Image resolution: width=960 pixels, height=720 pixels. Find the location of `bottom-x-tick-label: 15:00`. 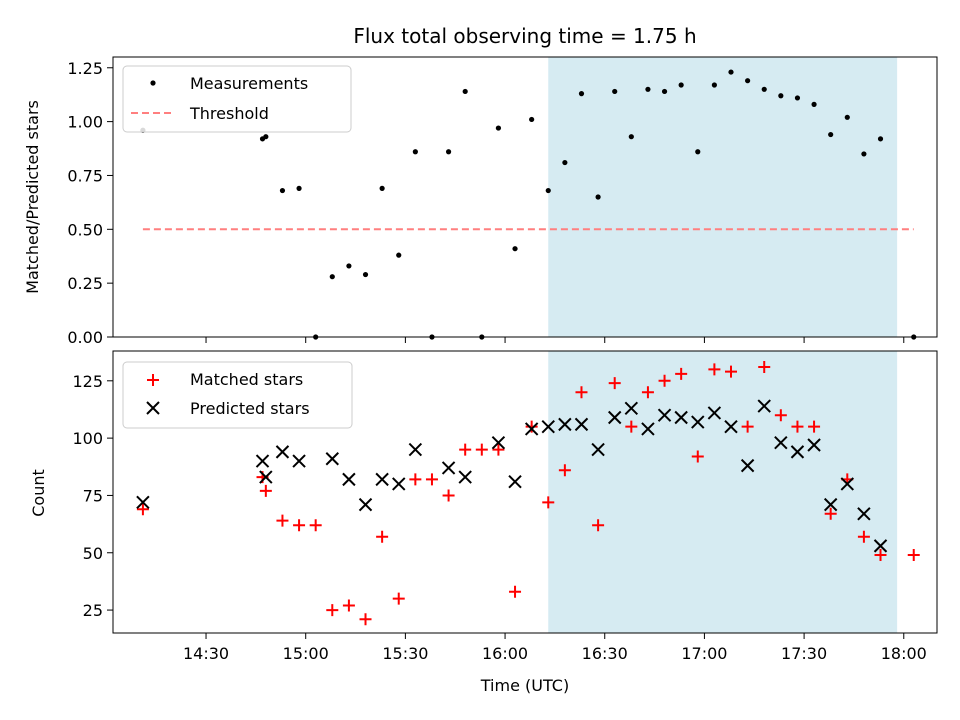

bottom-x-tick-label: 15:00 is located at coordinates (306, 653).